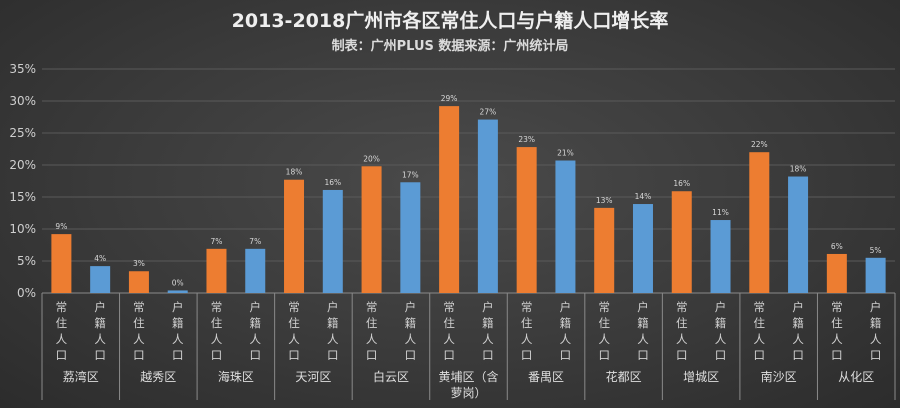 Image resolution: width=900 pixels, height=408 pixels. Describe the element at coordinates (450, 20) in the screenshot. I see `chart-title: 2013-2018广州市各区常住人口与户籍人口增长率` at that location.